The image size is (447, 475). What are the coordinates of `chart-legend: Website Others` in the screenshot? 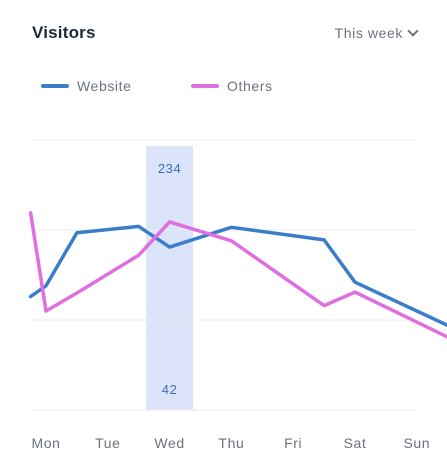 It's located at (223, 88).